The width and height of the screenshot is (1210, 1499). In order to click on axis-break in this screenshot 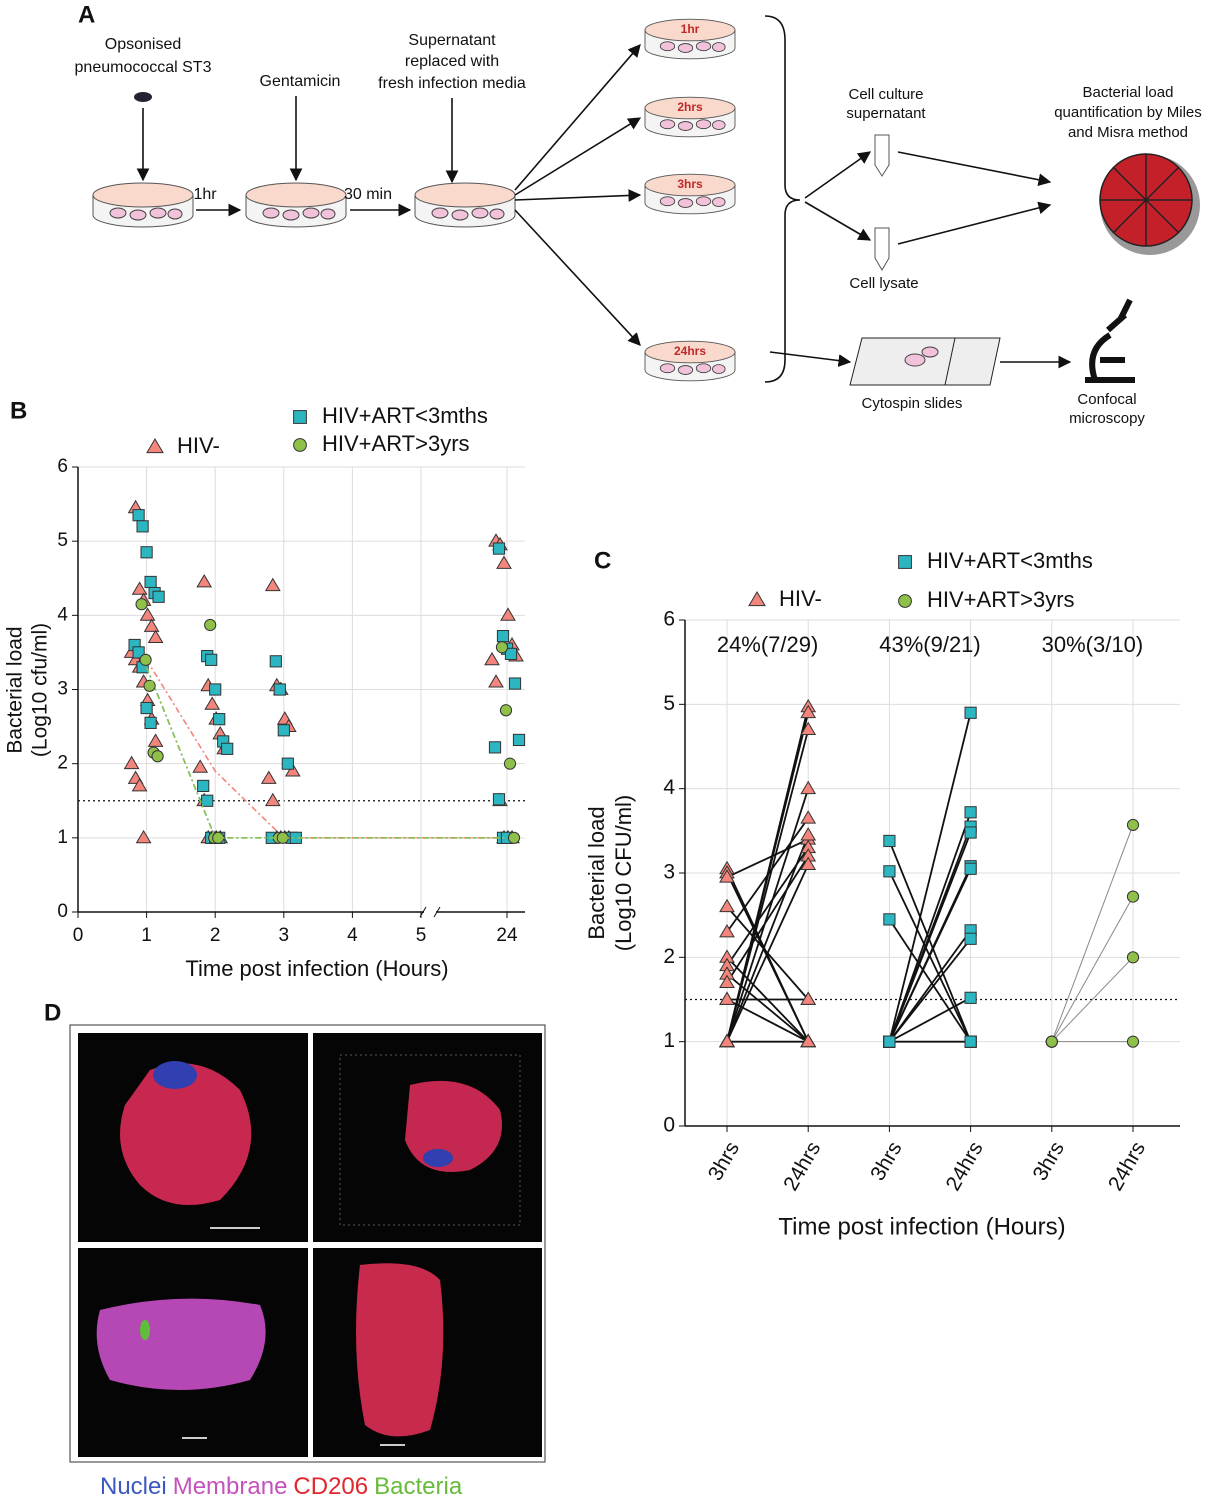, I will do `click(423, 912)`.